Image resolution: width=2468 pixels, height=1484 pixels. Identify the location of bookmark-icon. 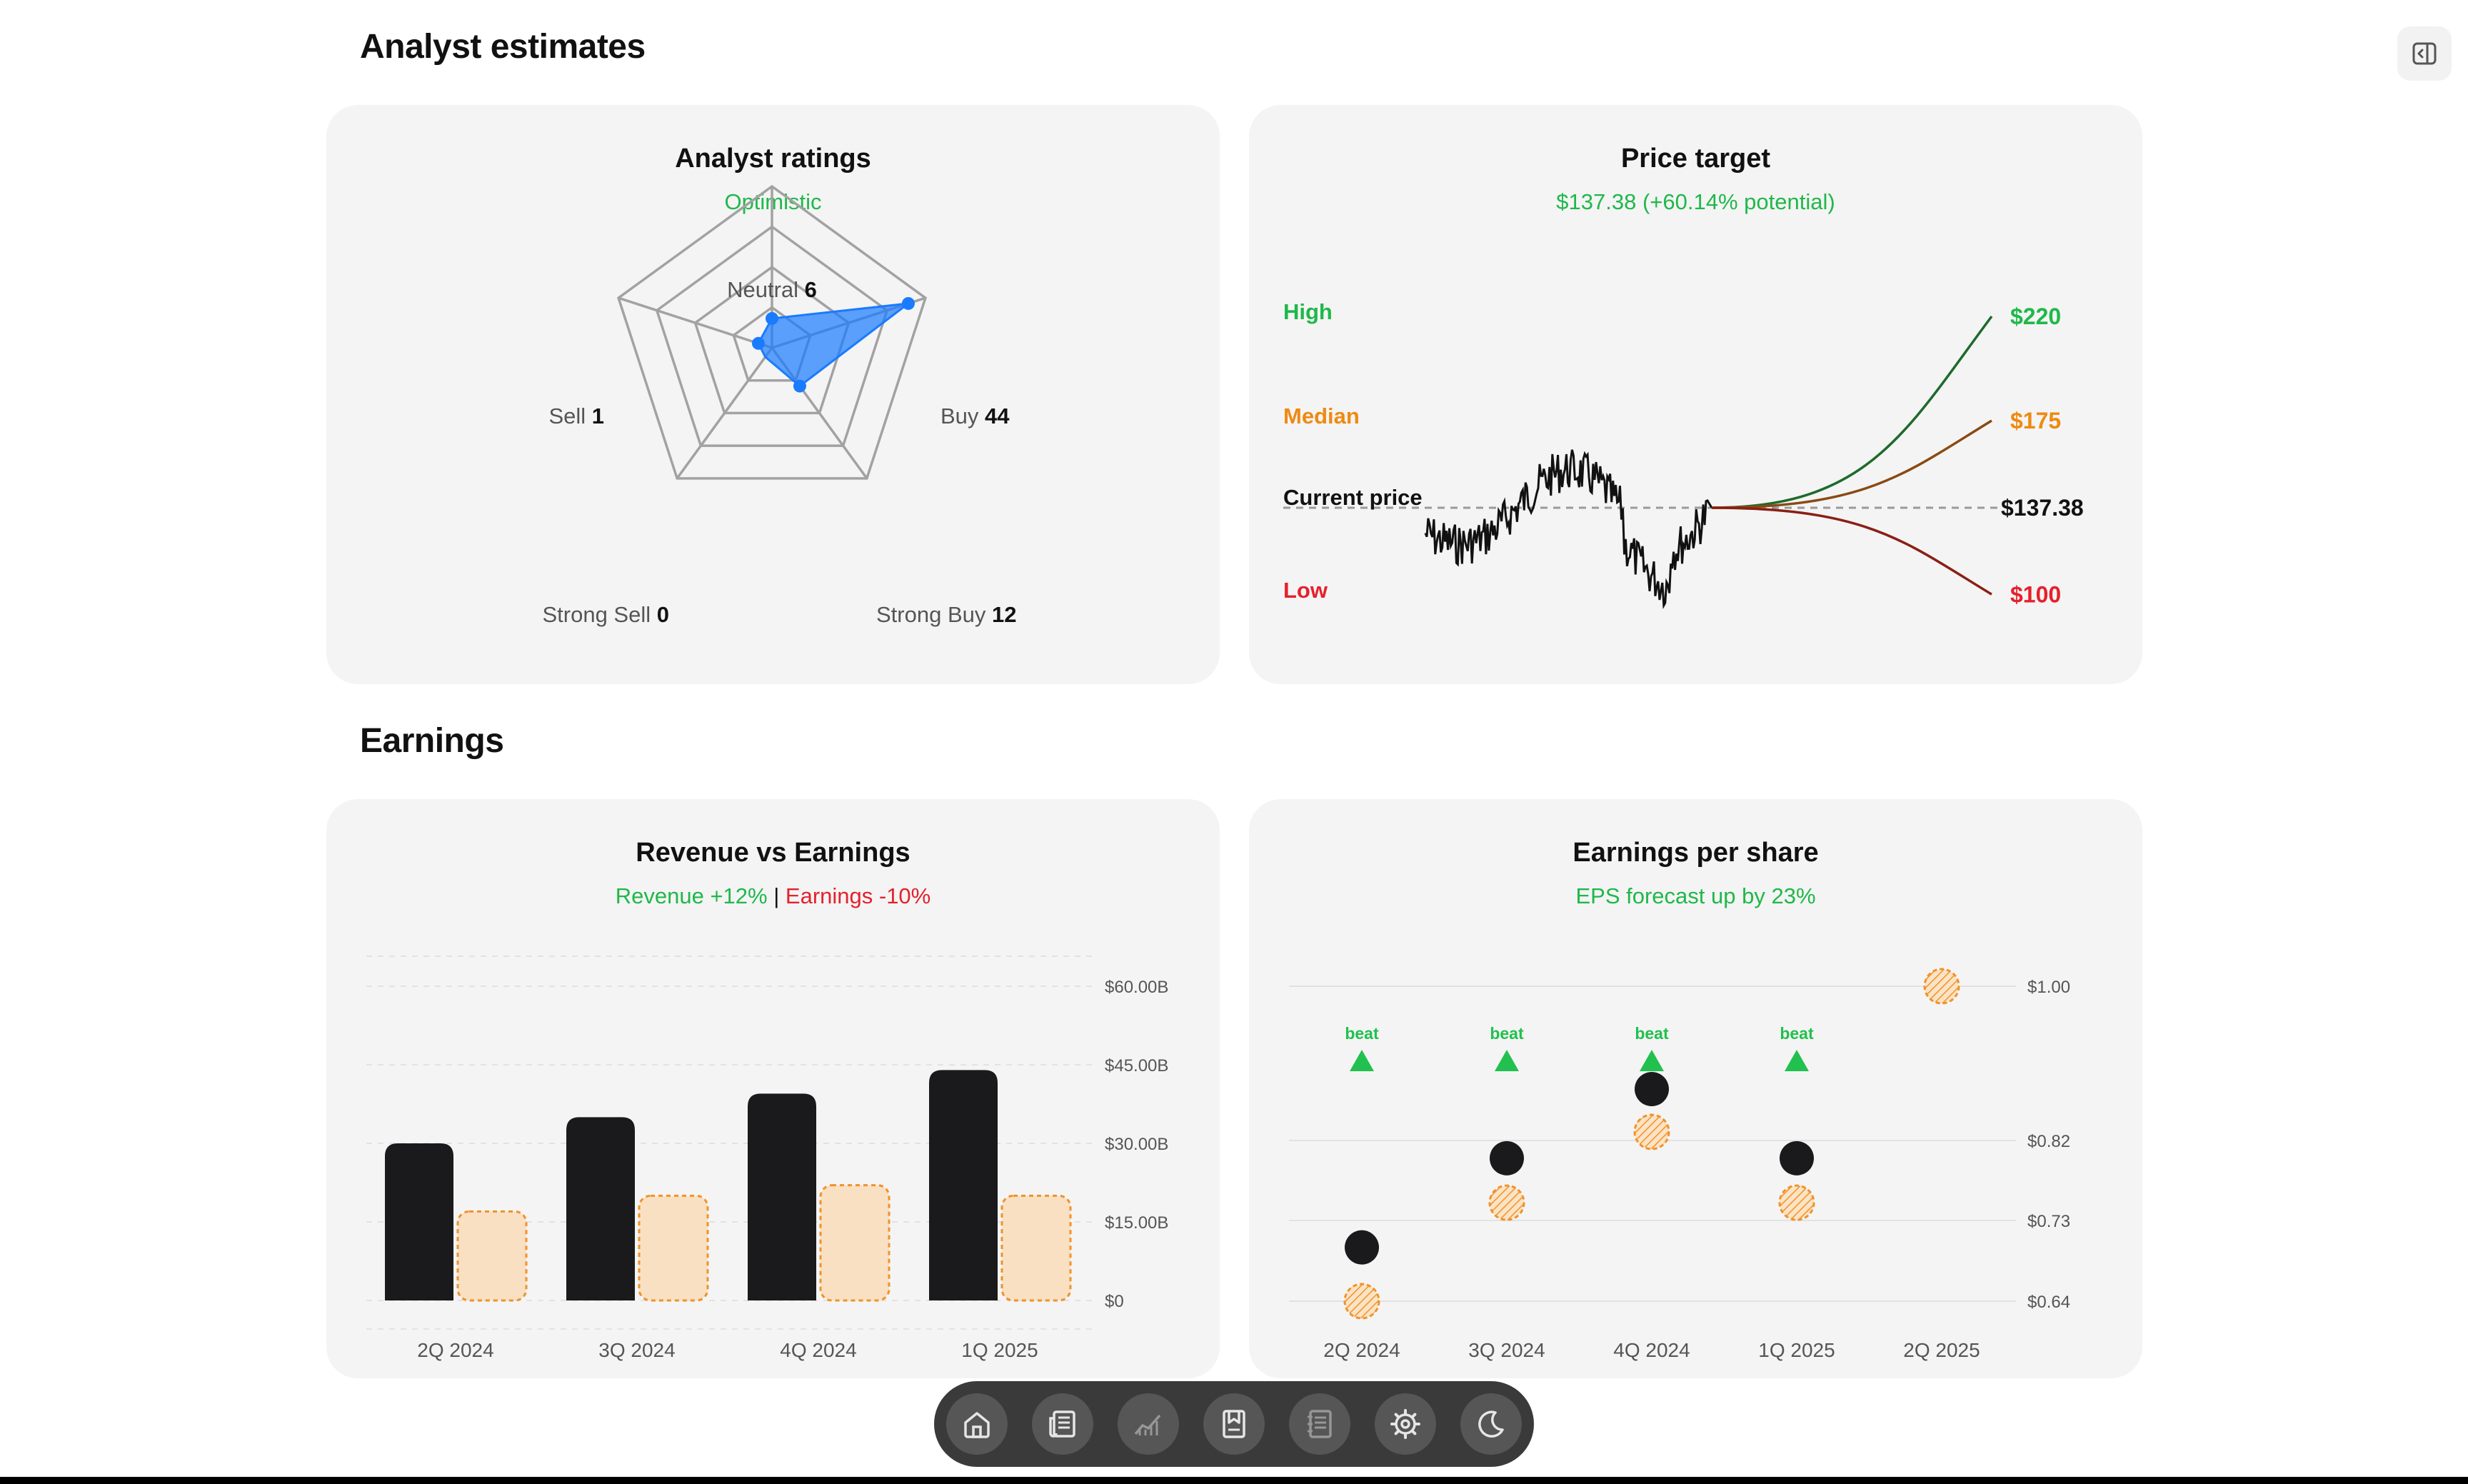
(1234, 1424).